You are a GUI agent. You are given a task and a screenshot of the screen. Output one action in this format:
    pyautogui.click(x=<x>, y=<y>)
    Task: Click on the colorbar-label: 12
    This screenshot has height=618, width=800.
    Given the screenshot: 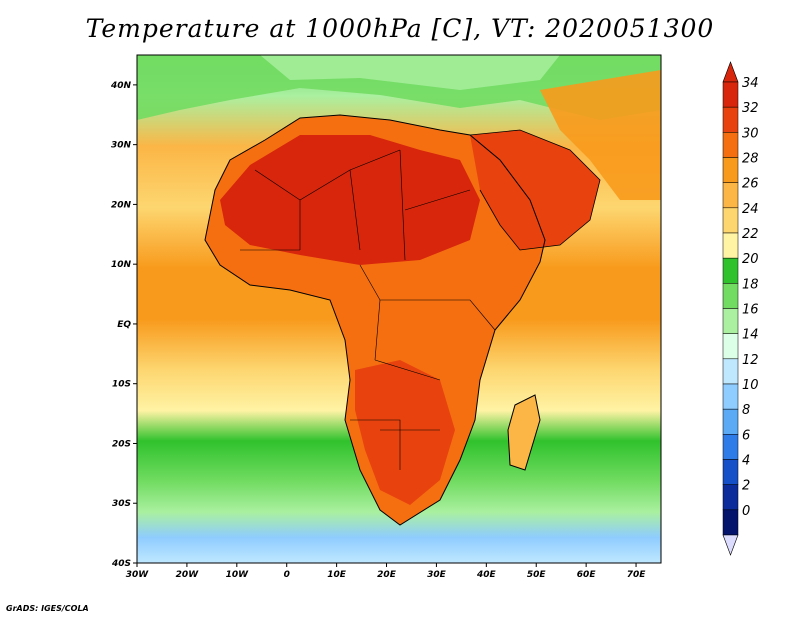 What is the action you would take?
    pyautogui.click(x=750, y=360)
    